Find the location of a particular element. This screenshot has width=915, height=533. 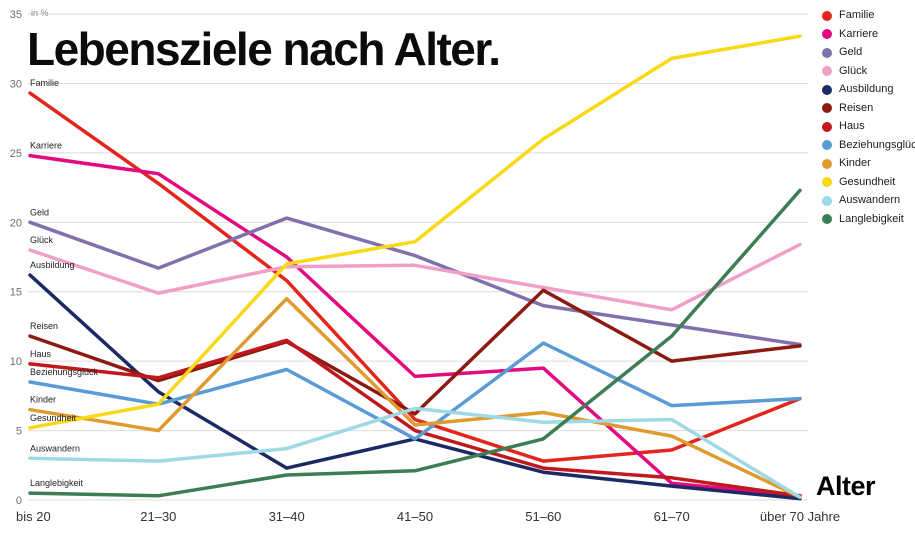

y-tick-label: 15 is located at coordinates (16, 293).